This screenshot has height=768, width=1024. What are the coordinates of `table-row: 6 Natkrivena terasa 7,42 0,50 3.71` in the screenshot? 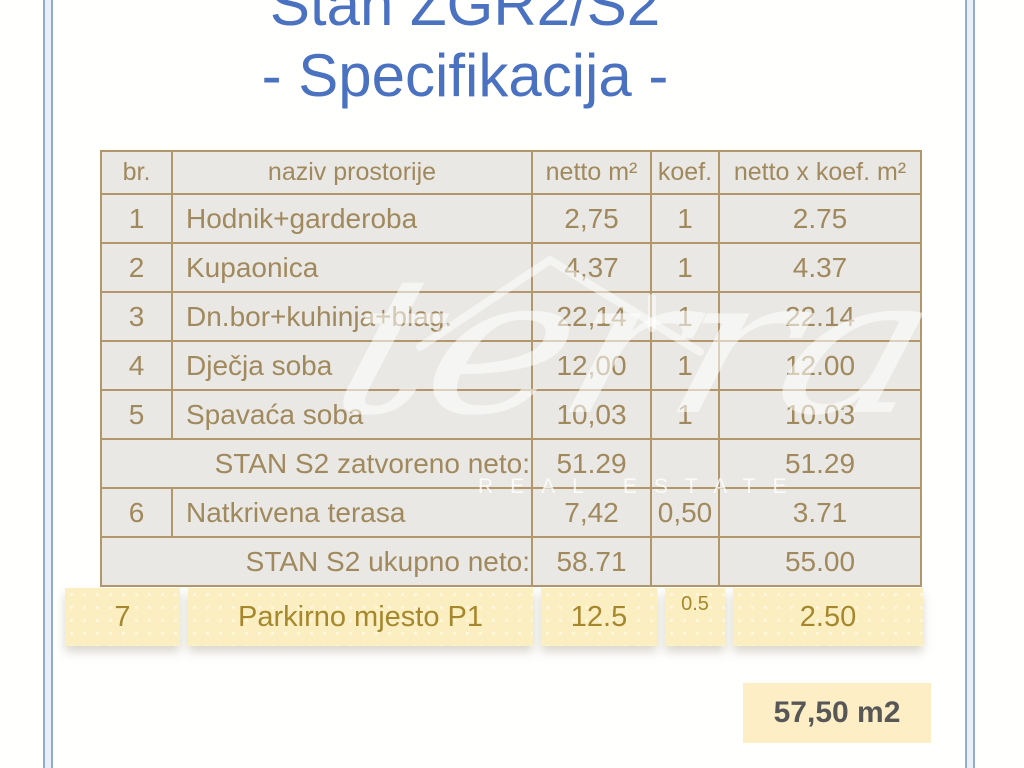 It's located at (511, 512).